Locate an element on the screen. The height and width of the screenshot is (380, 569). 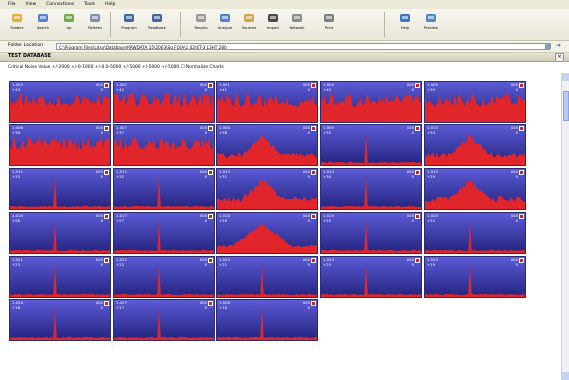
refresh-button: Refresh is located at coordinates (95, 24).